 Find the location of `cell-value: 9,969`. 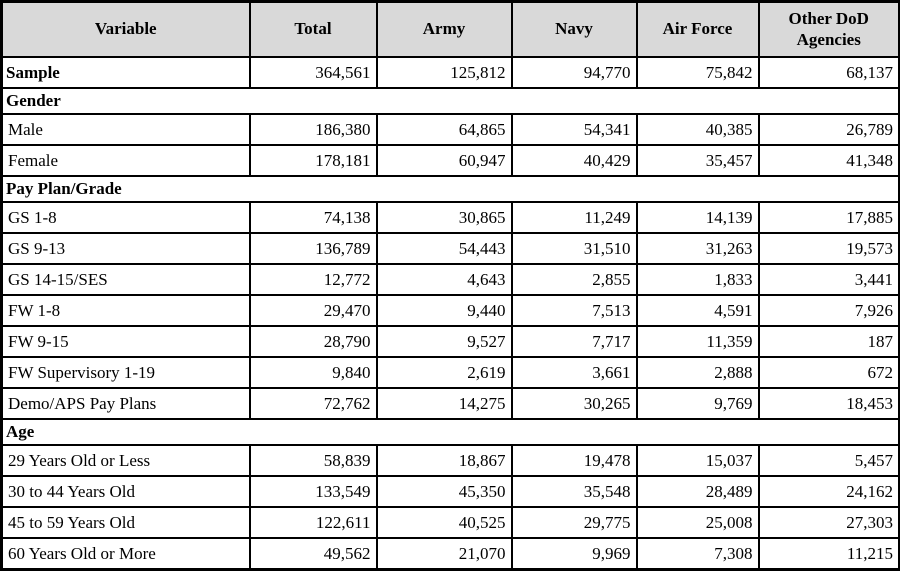

cell-value: 9,969 is located at coordinates (574, 554).